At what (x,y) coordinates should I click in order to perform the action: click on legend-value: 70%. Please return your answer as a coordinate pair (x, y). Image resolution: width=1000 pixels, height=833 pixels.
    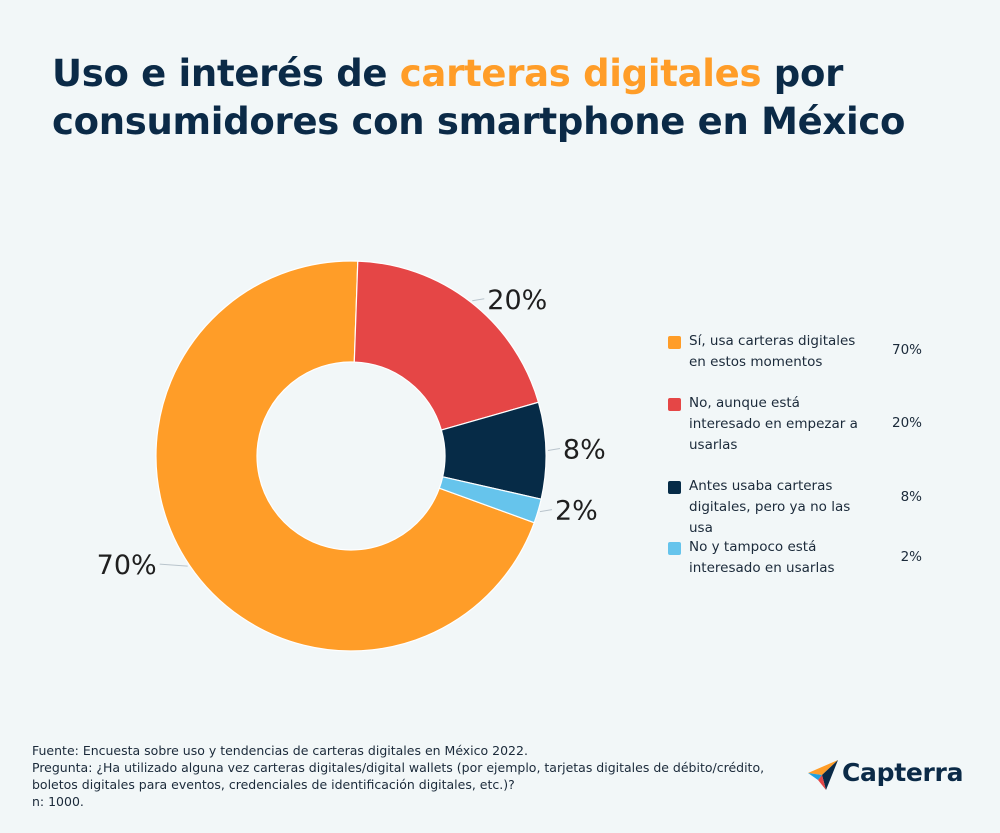
    Looking at the image, I should click on (906, 350).